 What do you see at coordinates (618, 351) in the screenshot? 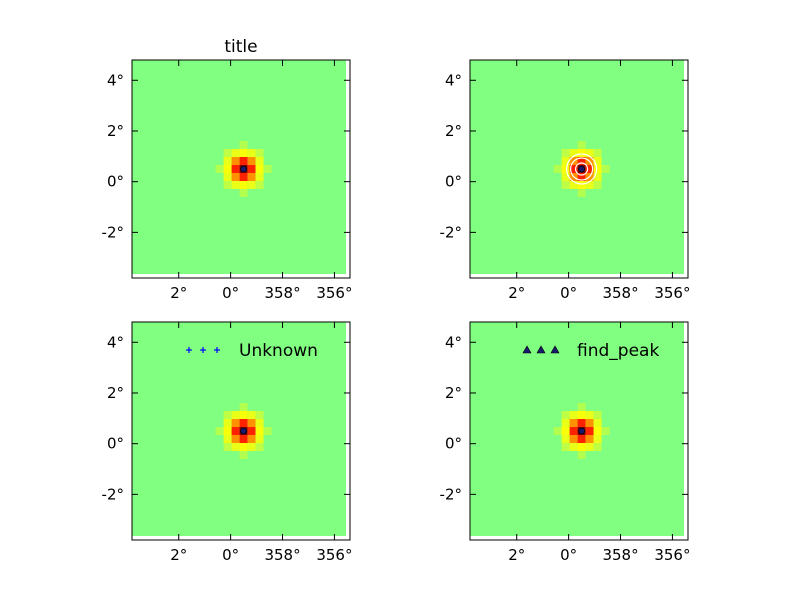
I see `legend-label: find_peak` at bounding box center [618, 351].